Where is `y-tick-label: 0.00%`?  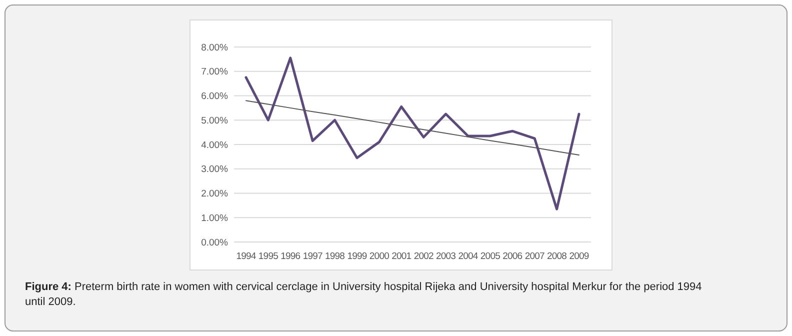
y-tick-label: 0.00% is located at coordinates (215, 242).